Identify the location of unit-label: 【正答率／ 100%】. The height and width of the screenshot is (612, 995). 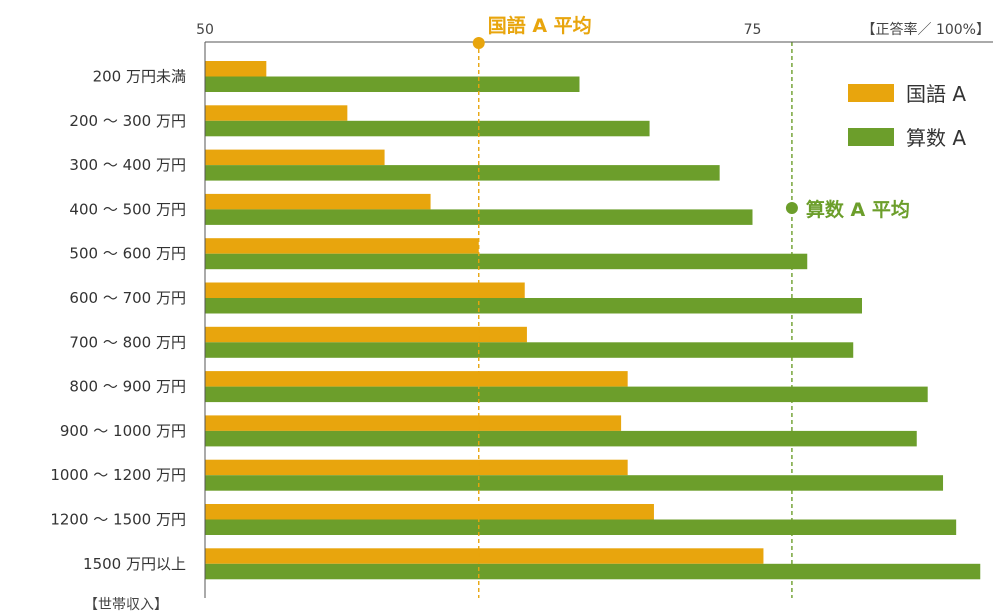
(926, 29).